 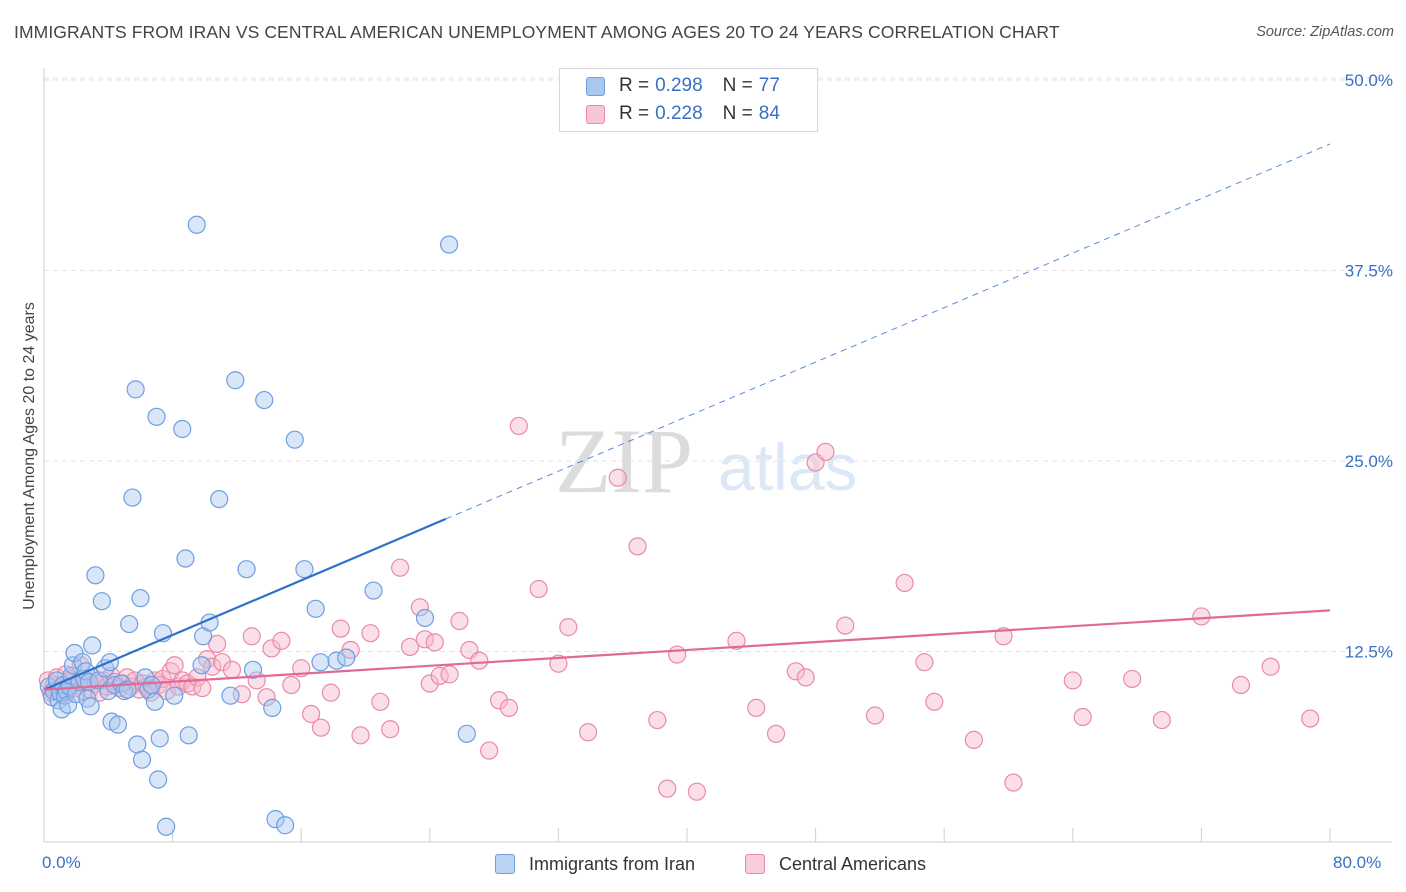 I want to click on legend-row-central: R = 0.228 N = 84, so click(x=693, y=114).